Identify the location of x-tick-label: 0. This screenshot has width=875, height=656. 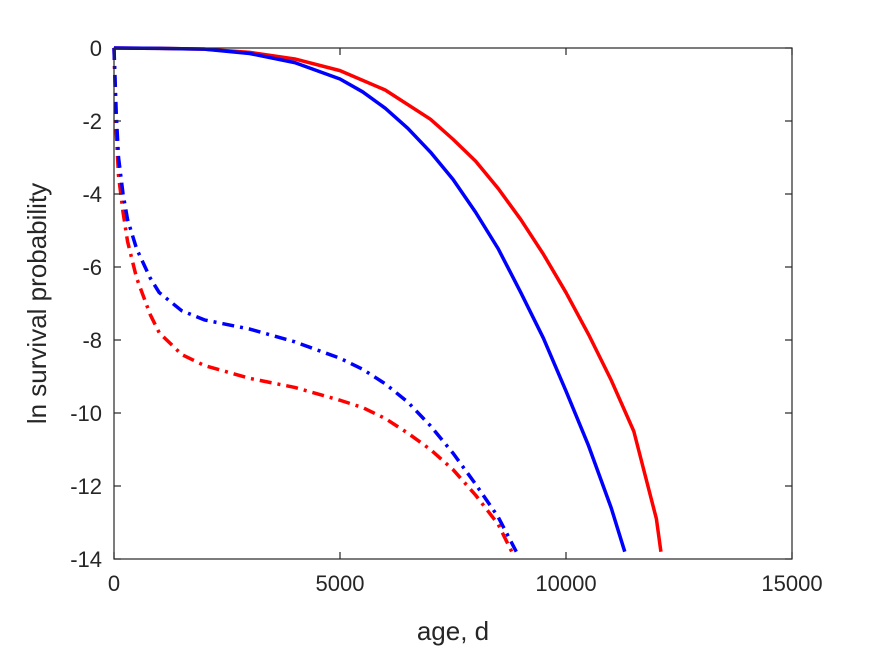
(114, 583).